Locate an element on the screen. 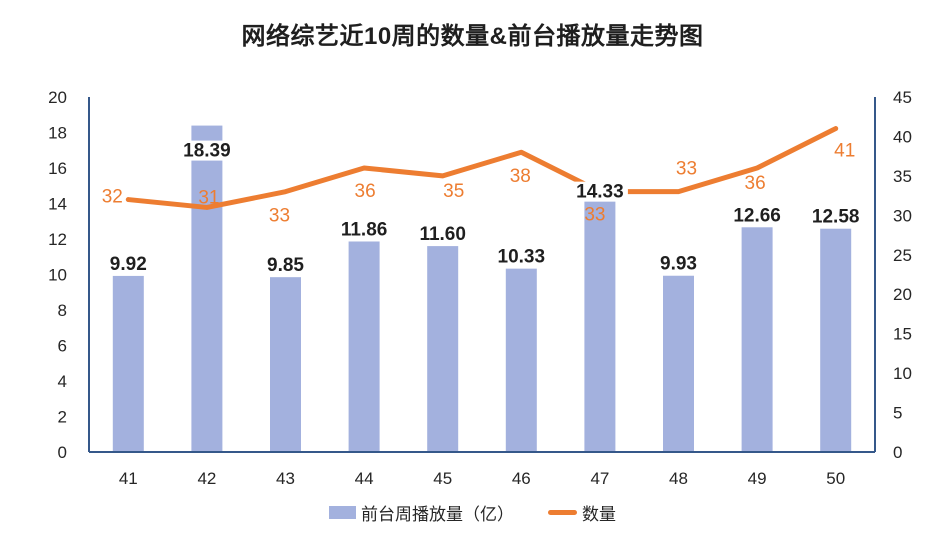 This screenshot has height=534, width=945. bar-label: 18.39 is located at coordinates (207, 151).